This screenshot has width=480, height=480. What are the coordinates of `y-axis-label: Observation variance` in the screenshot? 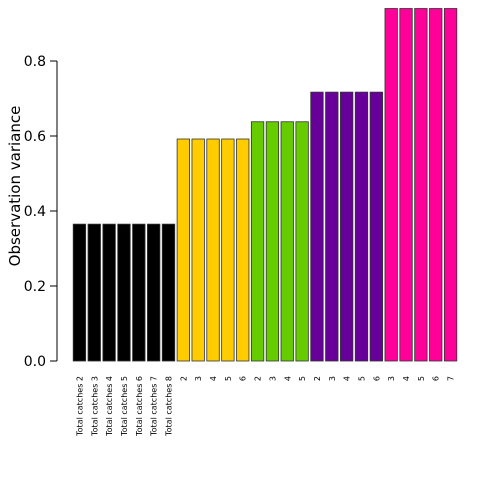 It's located at (15, 186).